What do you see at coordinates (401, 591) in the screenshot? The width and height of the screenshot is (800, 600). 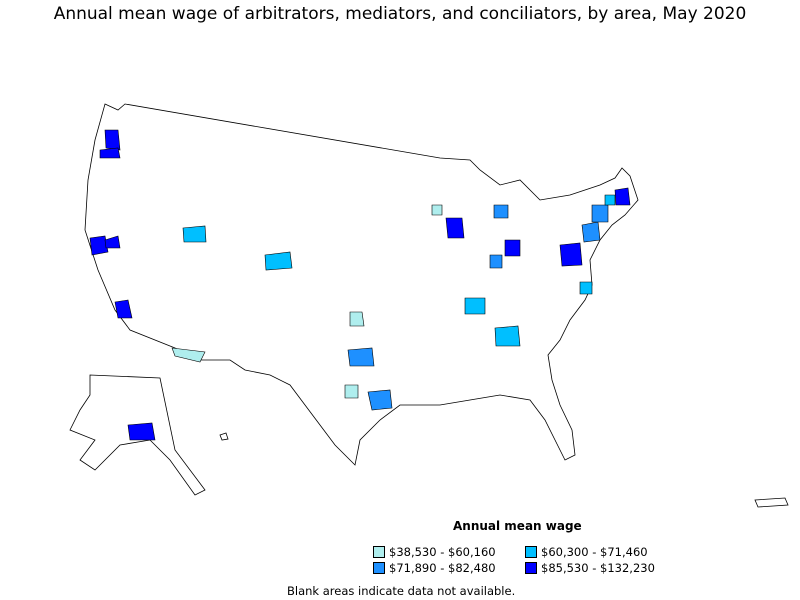 I see `footnote: Blank areas indicate data not available.` at bounding box center [401, 591].